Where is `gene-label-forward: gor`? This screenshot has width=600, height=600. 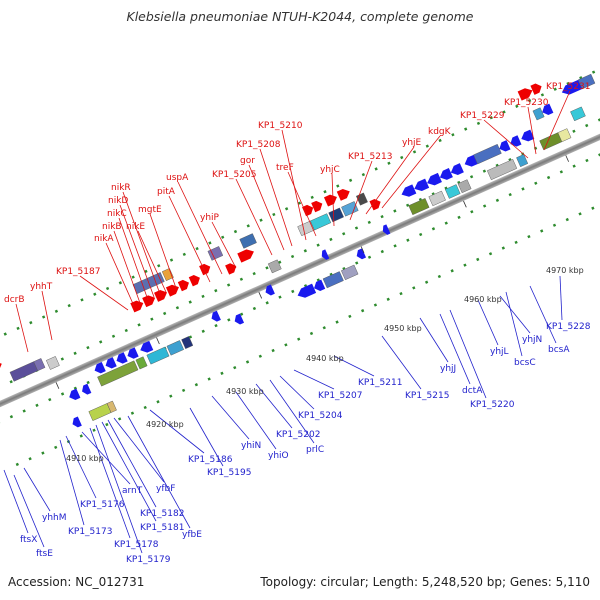
gene-label-forward: gor is located at coordinates (247, 161).